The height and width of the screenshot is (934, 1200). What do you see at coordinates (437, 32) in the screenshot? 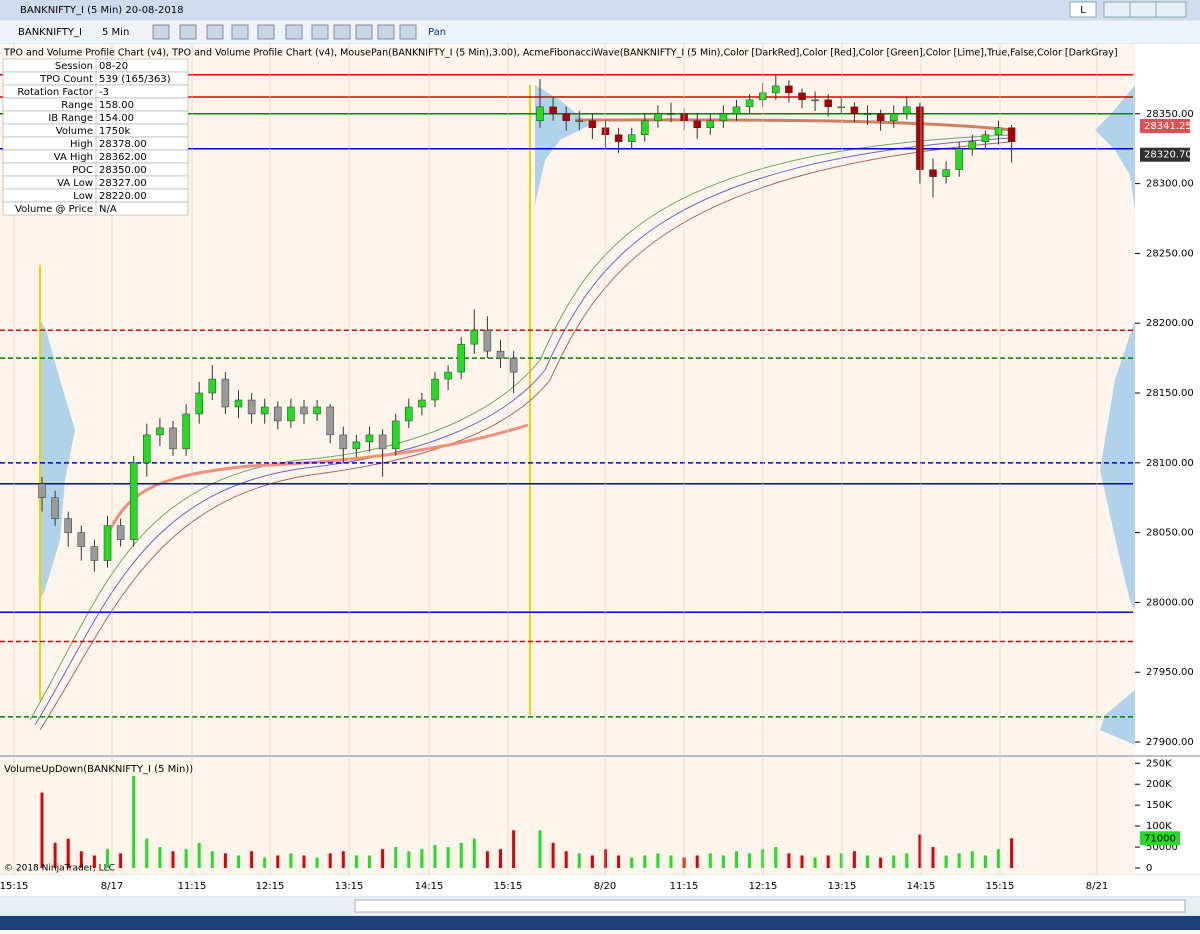
I see `pan-button: Pan` at bounding box center [437, 32].